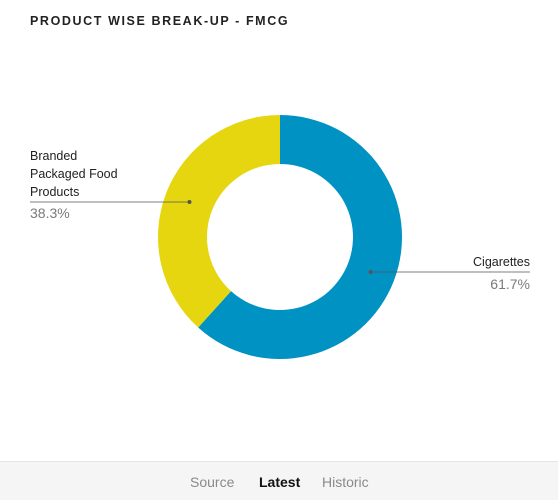  What do you see at coordinates (74, 174) in the screenshot?
I see `label-branded-packaged-food-products: Branded Packaged Food Products` at bounding box center [74, 174].